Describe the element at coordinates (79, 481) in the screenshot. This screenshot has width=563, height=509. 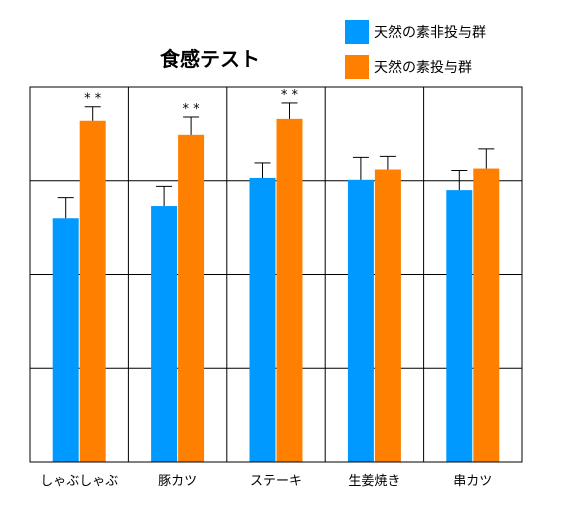
I see `category-label-1: しゃぶしゃぶ` at that location.